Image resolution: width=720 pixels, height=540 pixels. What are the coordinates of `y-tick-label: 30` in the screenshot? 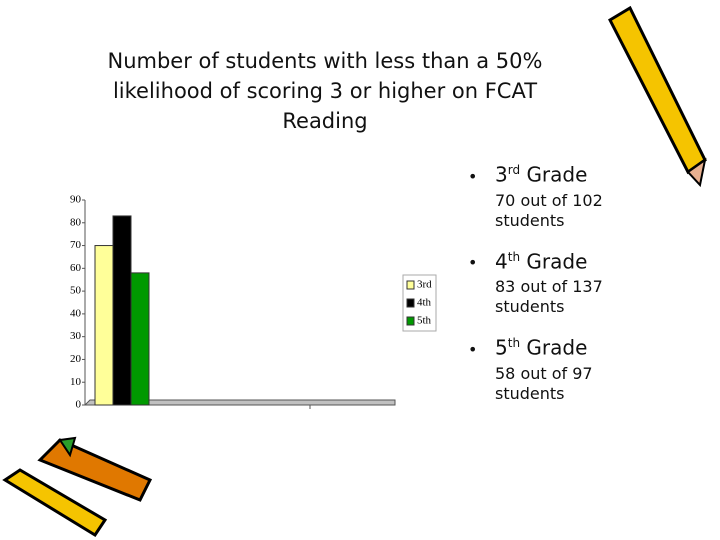 It's located at (76, 336).